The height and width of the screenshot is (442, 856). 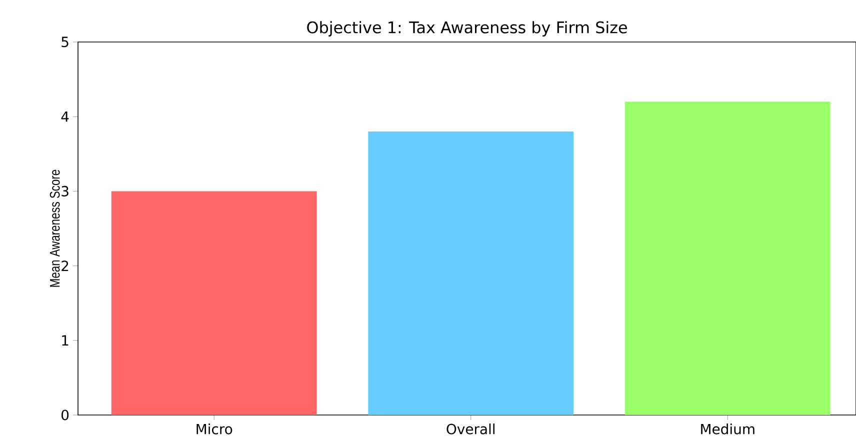 I want to click on y-tick-label: 1, so click(x=65, y=340).